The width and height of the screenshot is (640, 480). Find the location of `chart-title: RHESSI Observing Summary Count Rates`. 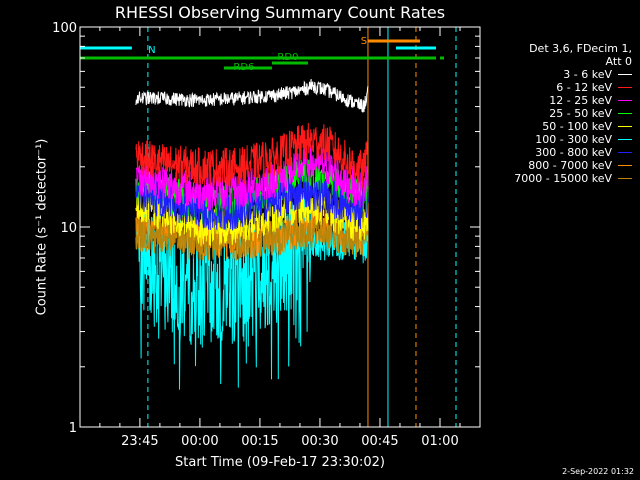

chart-title: RHESSI Observing Summary Count Rates is located at coordinates (280, 12).